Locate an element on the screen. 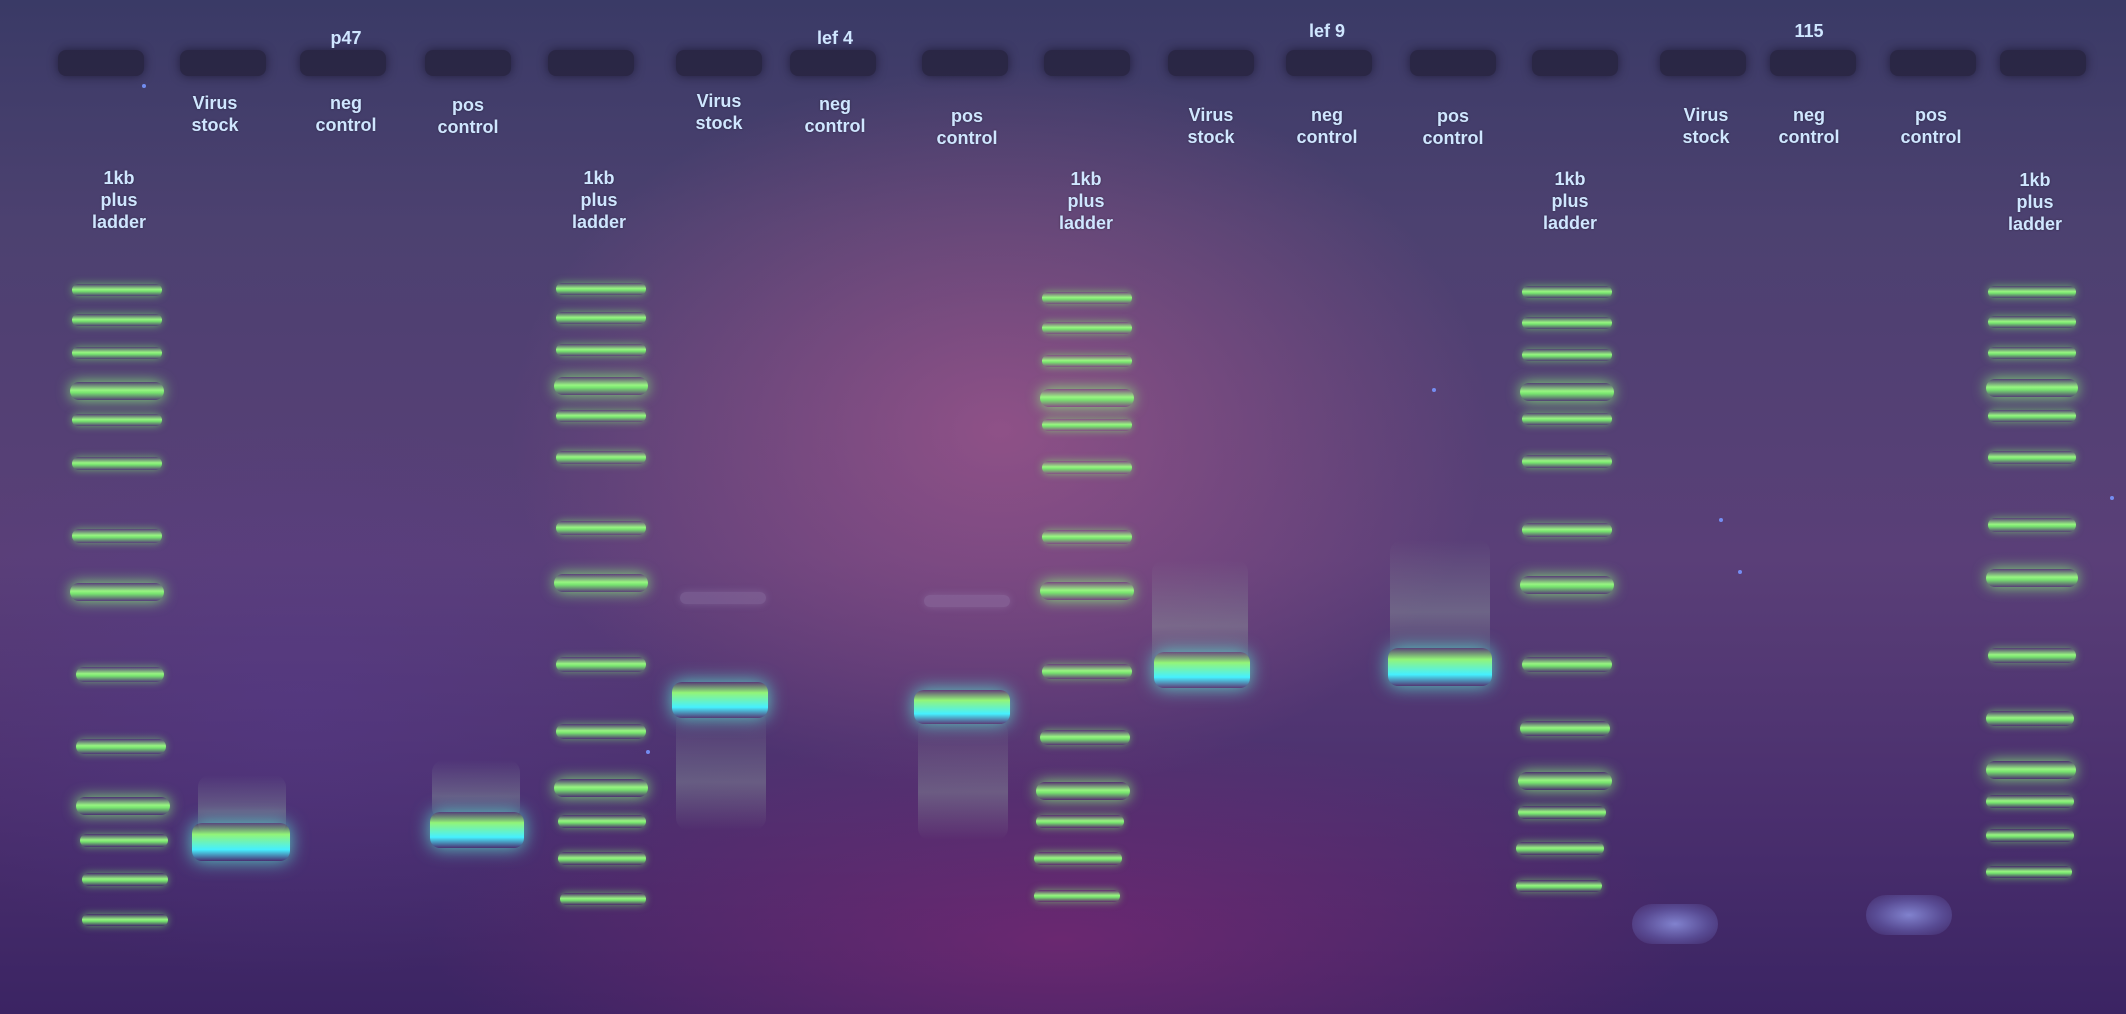  group-title-lef4: lef 4 is located at coordinates (835, 38).